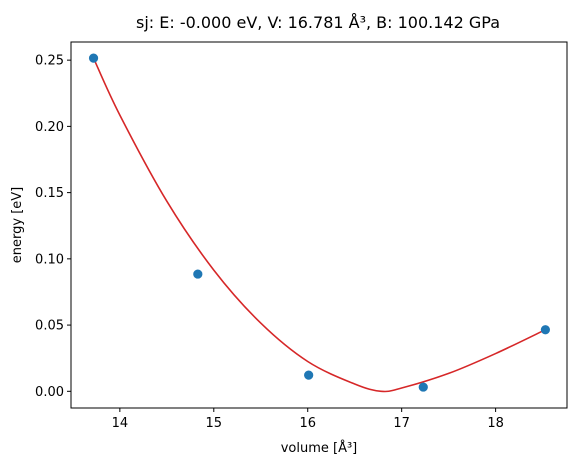 Image resolution: width=576 pixels, height=471 pixels. I want to click on x-axis: 14 15 16 17 18, so click(308, 419).